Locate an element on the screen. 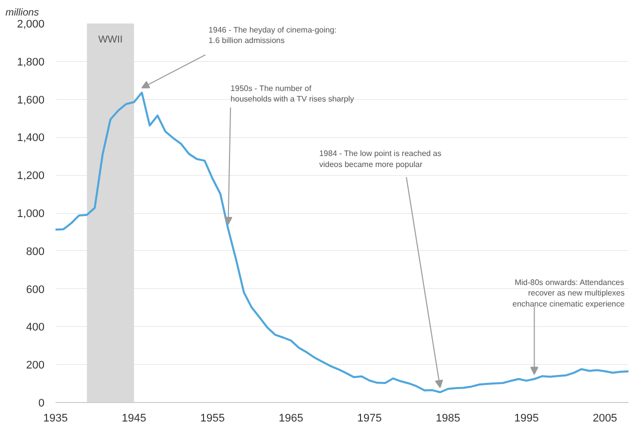  x-tick-label: 1955 is located at coordinates (212, 418).